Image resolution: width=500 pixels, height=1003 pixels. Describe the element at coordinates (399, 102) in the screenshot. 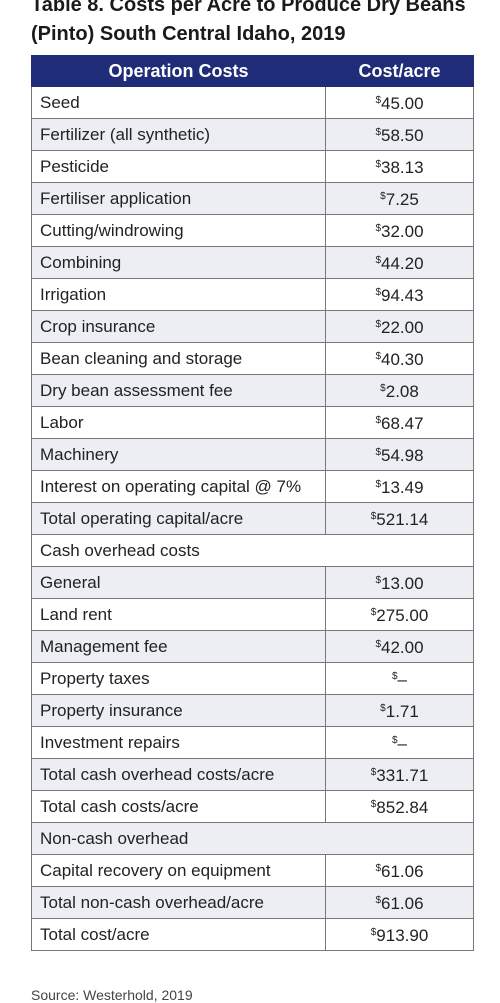

I see `cost-cell: $45.00` at that location.